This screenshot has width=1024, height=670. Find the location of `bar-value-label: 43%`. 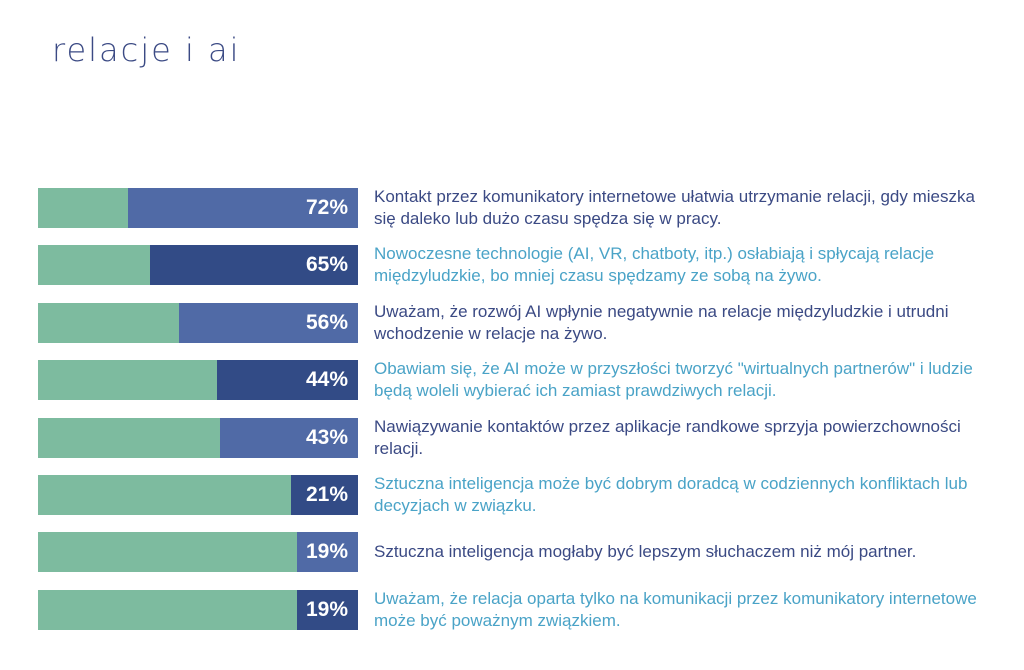

bar-value-label: 43% is located at coordinates (326, 437).